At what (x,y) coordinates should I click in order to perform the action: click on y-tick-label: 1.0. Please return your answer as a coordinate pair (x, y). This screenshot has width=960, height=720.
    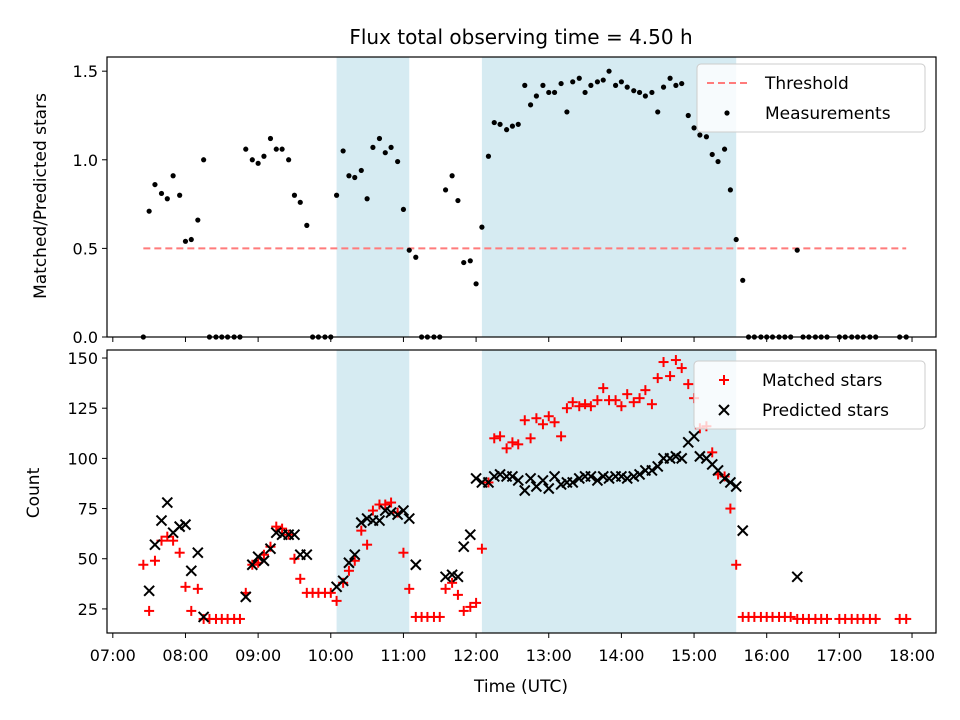
    Looking at the image, I should click on (85, 160).